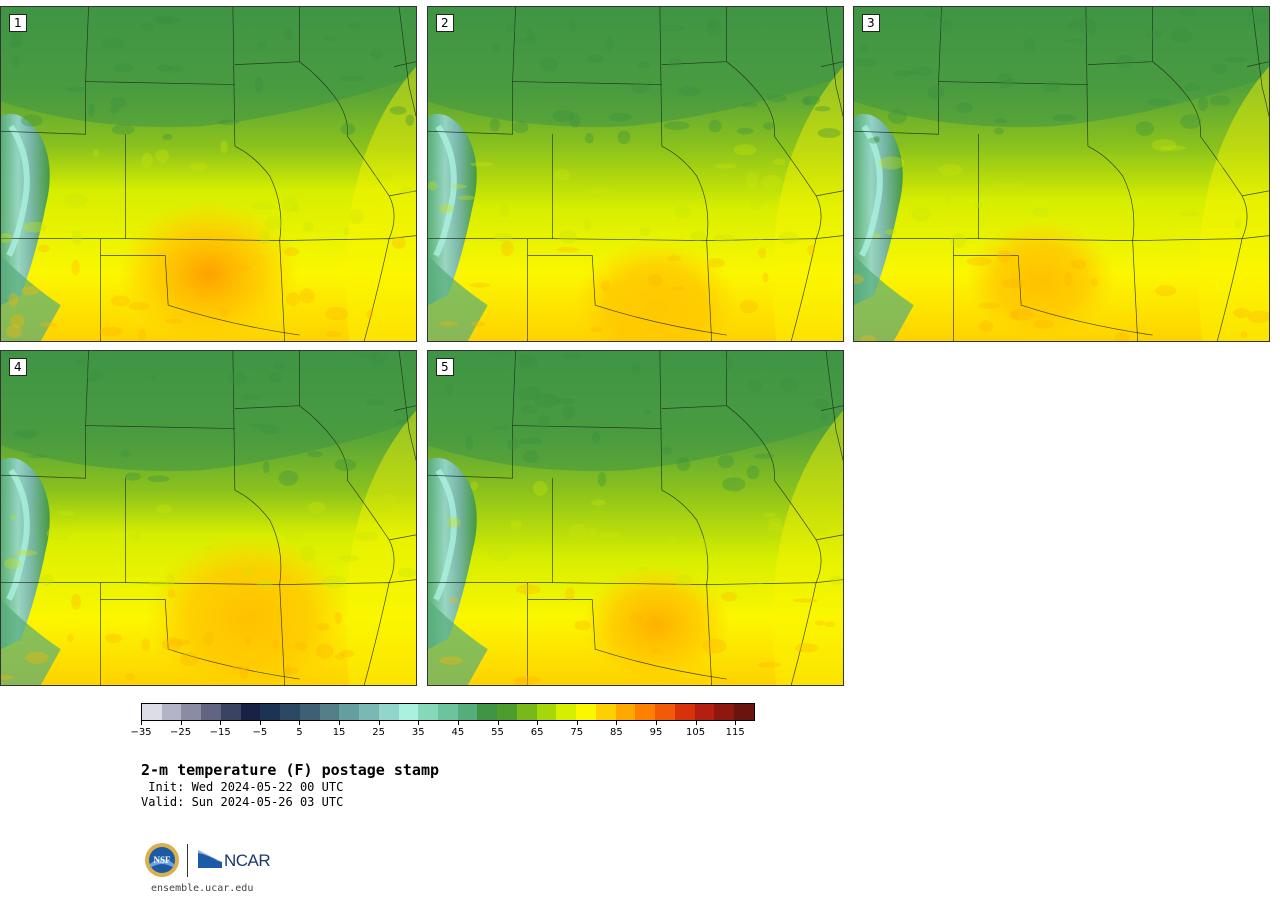  Describe the element at coordinates (210, 859) in the screenshot. I see `ncar-logo-icon` at that location.